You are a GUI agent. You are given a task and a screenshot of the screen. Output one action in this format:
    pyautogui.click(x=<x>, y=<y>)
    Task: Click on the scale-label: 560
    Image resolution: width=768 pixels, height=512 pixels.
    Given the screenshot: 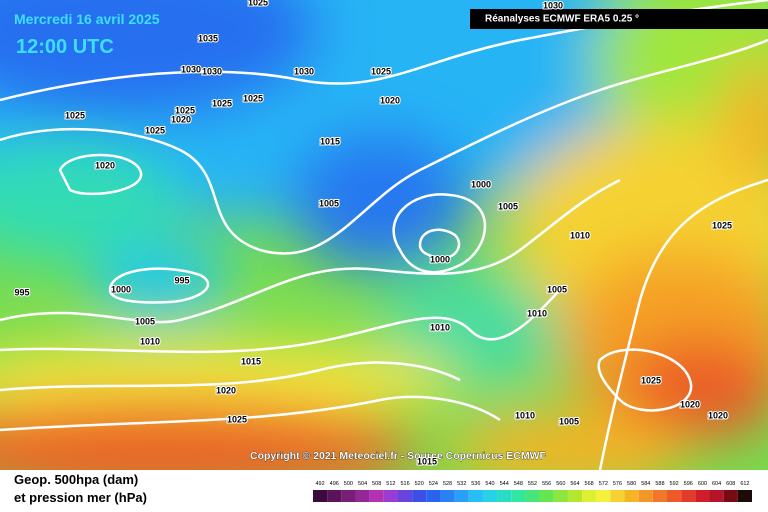 What is the action you would take?
    pyautogui.click(x=560, y=484)
    